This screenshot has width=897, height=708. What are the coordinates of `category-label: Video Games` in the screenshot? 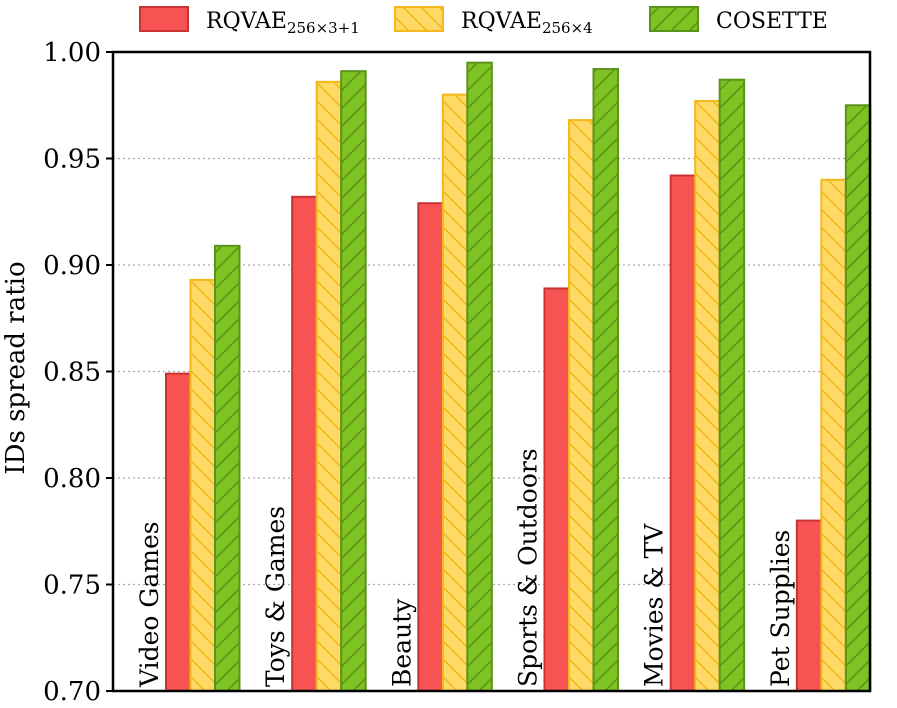 It's located at (149, 604).